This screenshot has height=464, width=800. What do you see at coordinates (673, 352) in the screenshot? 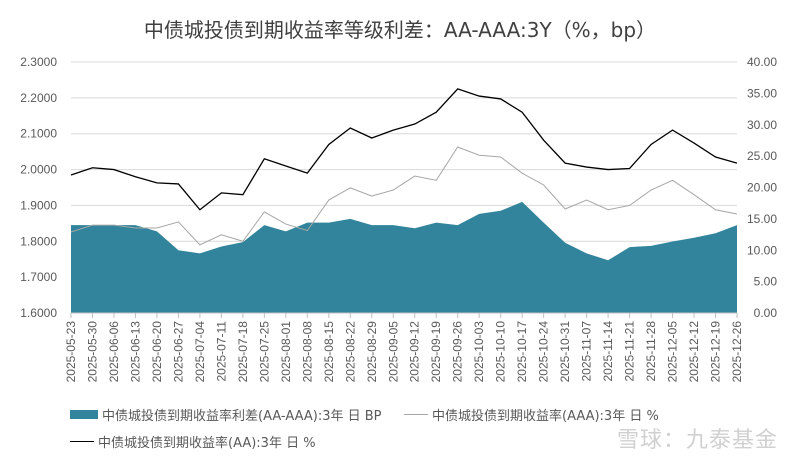
I see `x-tick-label: 2025-12-05` at bounding box center [673, 352].